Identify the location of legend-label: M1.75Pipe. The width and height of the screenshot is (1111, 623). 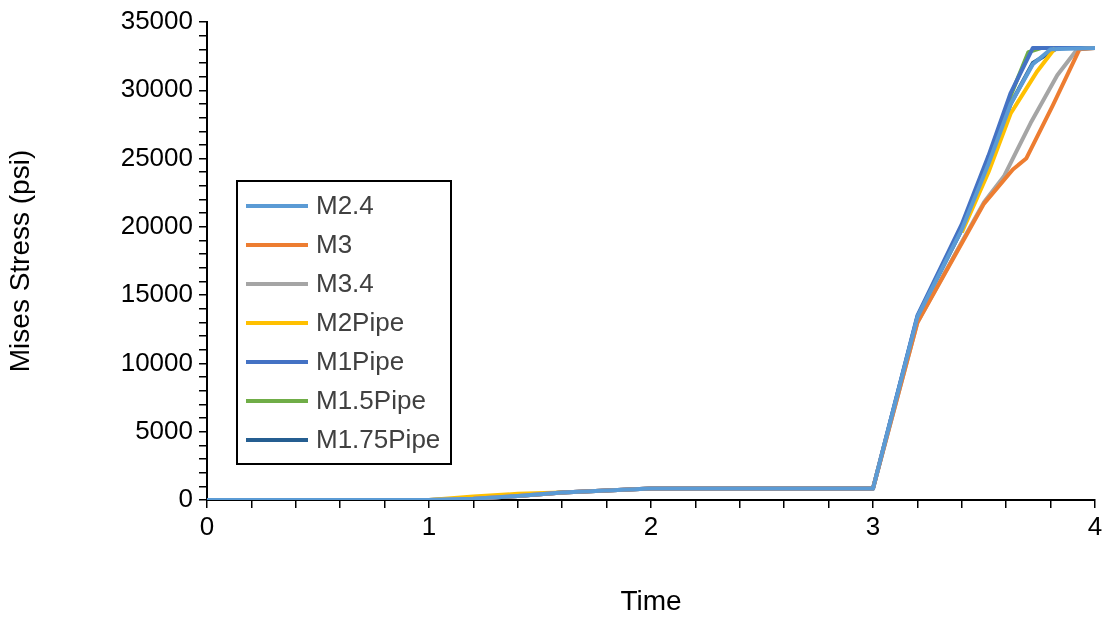
(378, 439).